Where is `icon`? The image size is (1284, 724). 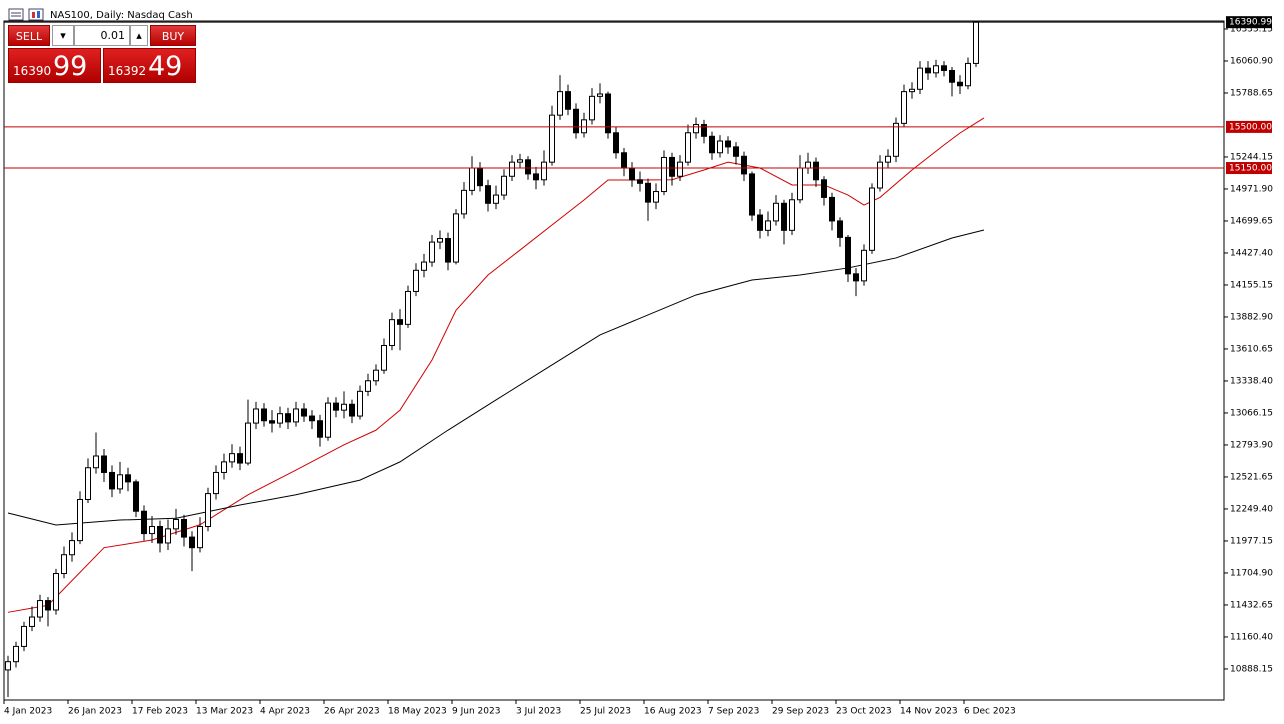 icon is located at coordinates (16, 14).